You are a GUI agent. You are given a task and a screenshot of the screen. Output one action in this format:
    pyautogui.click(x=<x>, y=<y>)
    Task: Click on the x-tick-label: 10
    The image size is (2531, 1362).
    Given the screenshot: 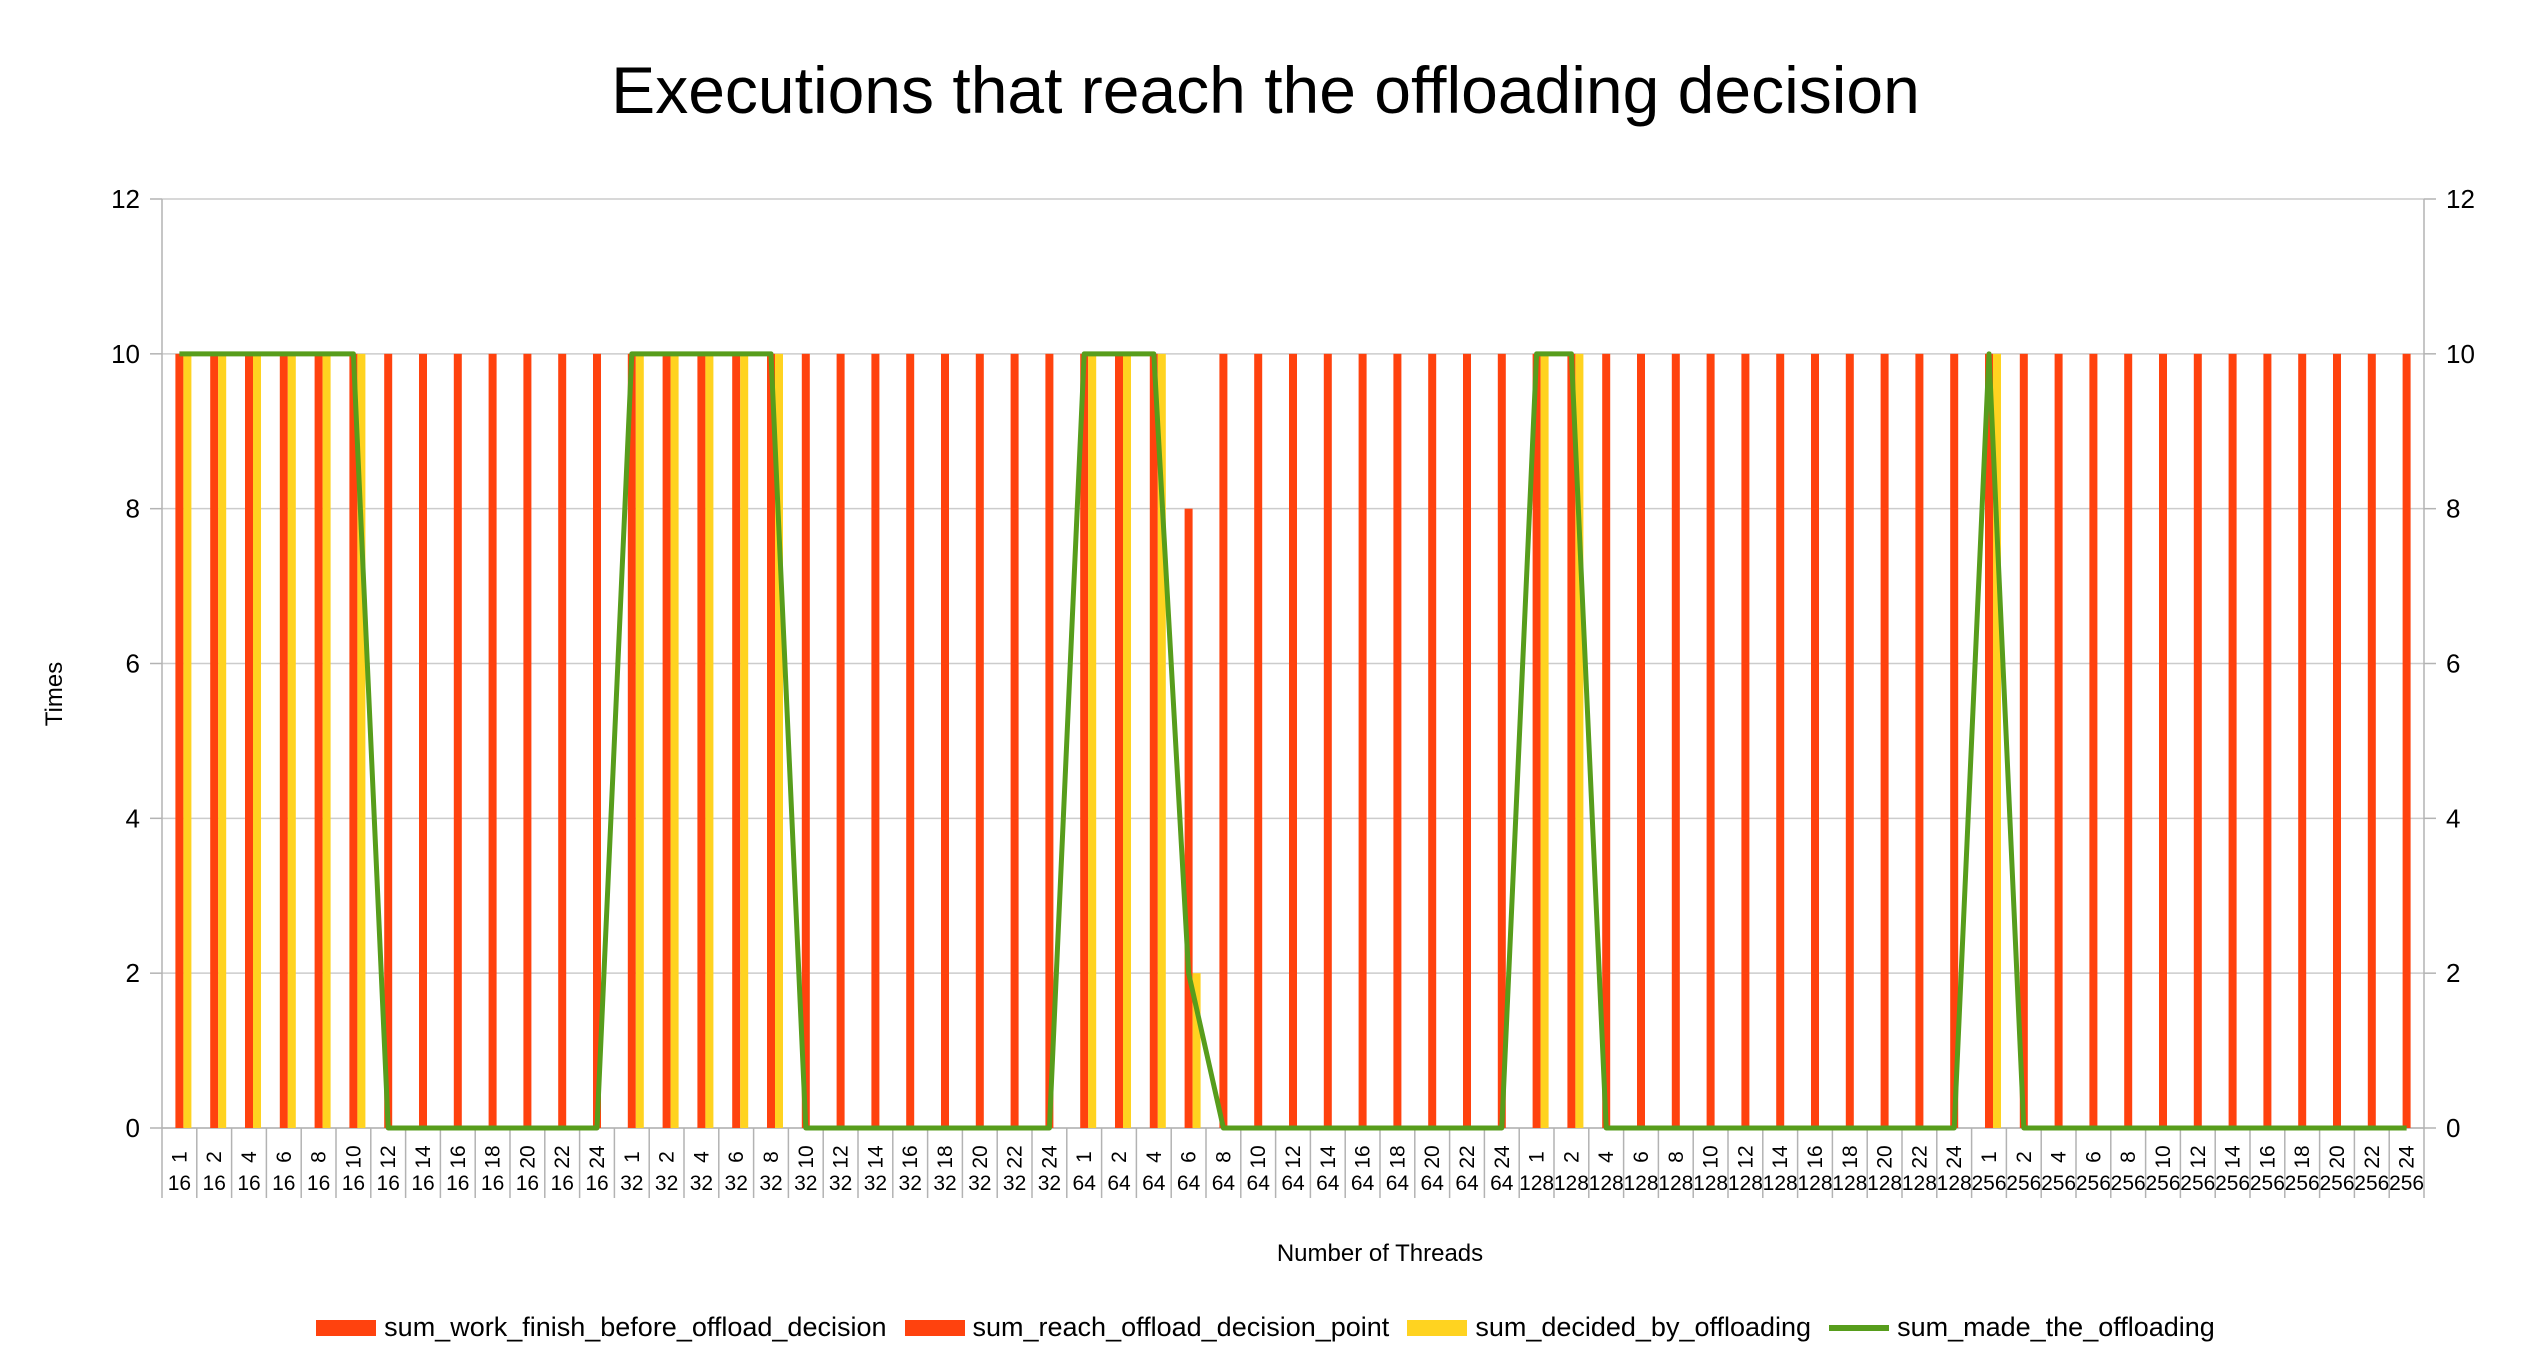 What is the action you would take?
    pyautogui.click(x=353, y=1156)
    